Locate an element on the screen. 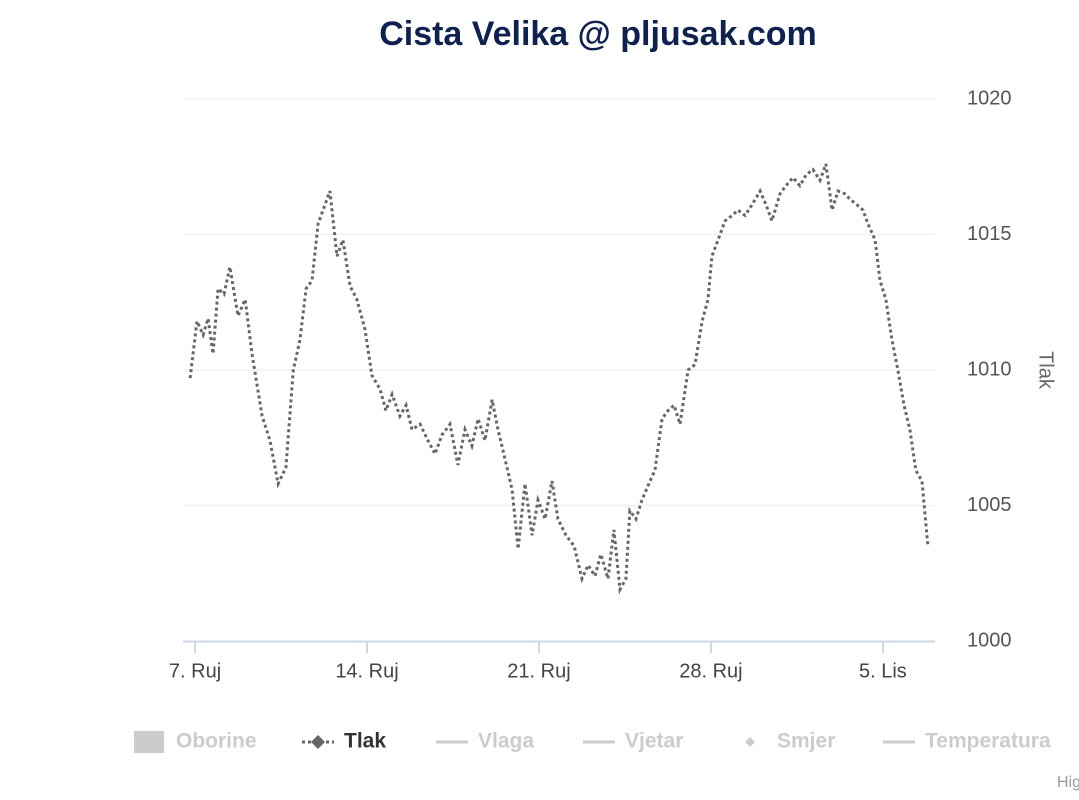  y-tick-label: 1020 is located at coordinates (989, 98).